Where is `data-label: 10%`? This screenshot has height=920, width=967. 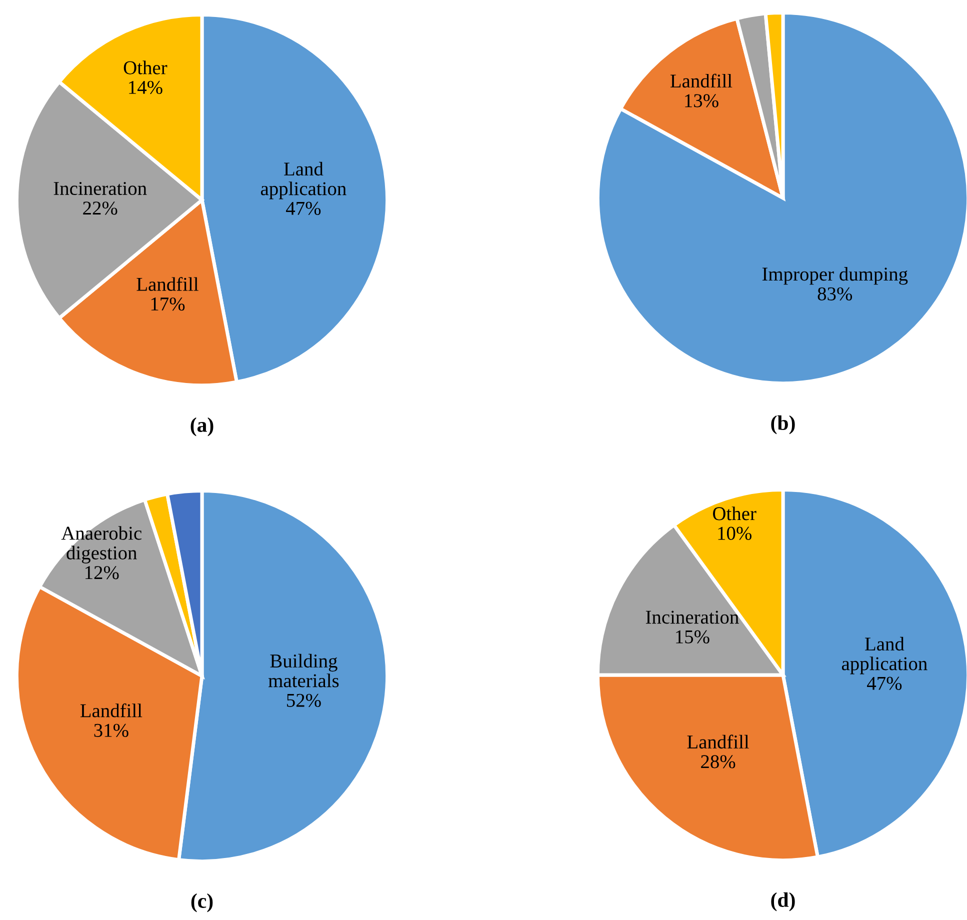
data-label: 10% is located at coordinates (735, 533).